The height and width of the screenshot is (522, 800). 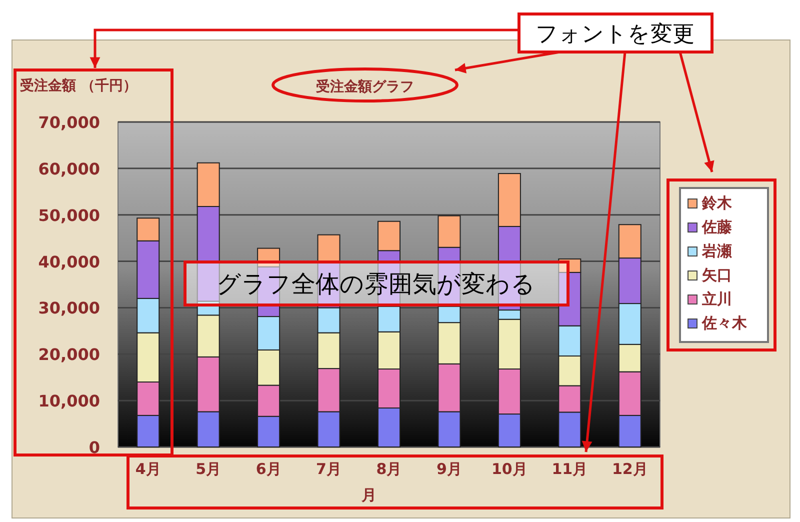 I want to click on text: フォントを変更, so click(x=615, y=34).